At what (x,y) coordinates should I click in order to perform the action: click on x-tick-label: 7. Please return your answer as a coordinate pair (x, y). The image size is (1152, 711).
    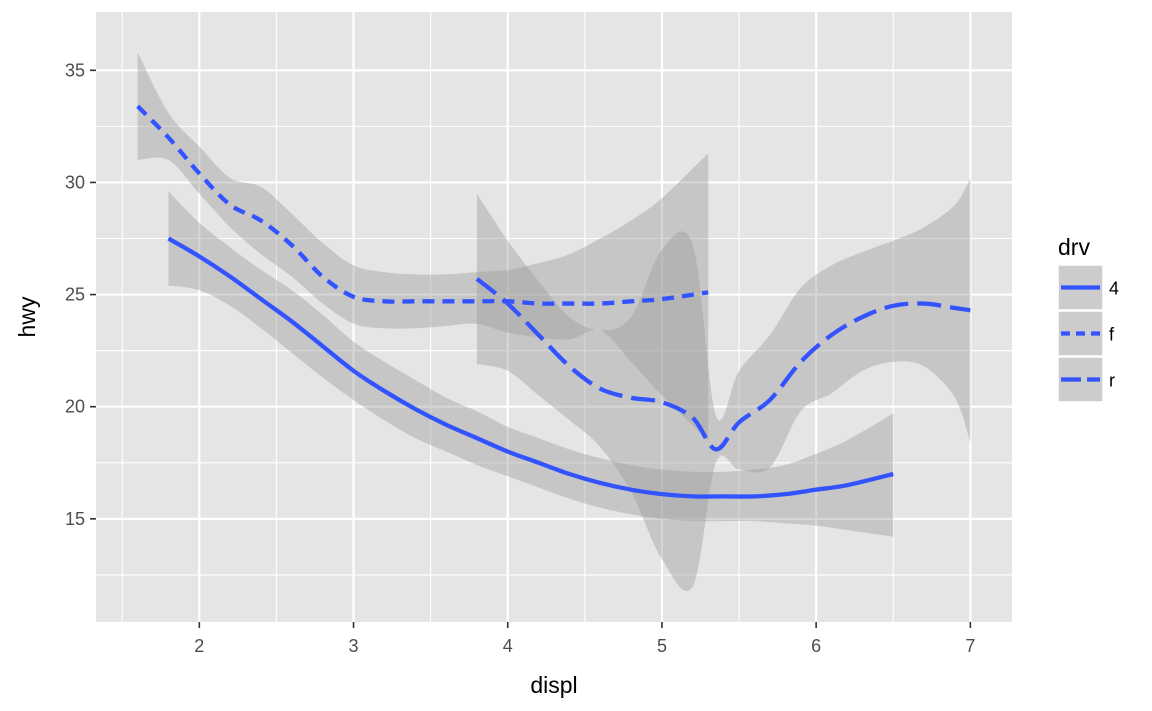
    Looking at the image, I should click on (970, 646).